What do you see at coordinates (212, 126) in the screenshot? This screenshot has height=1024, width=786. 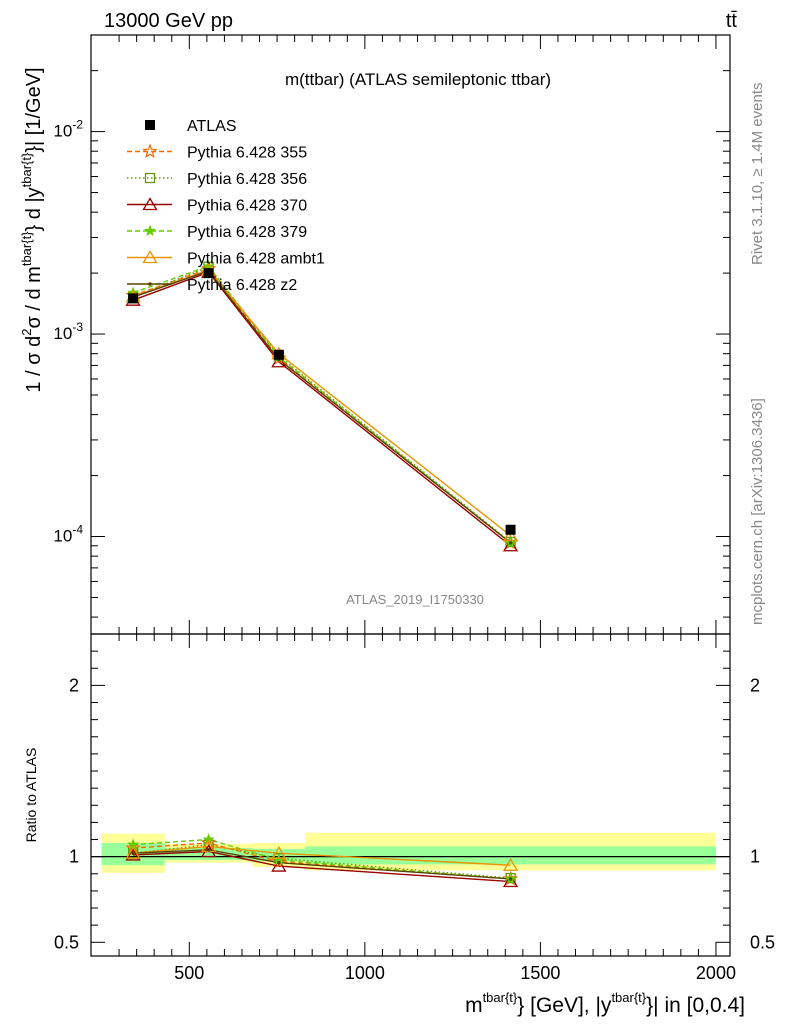 I see `legend-label: ATLAS` at bounding box center [212, 126].